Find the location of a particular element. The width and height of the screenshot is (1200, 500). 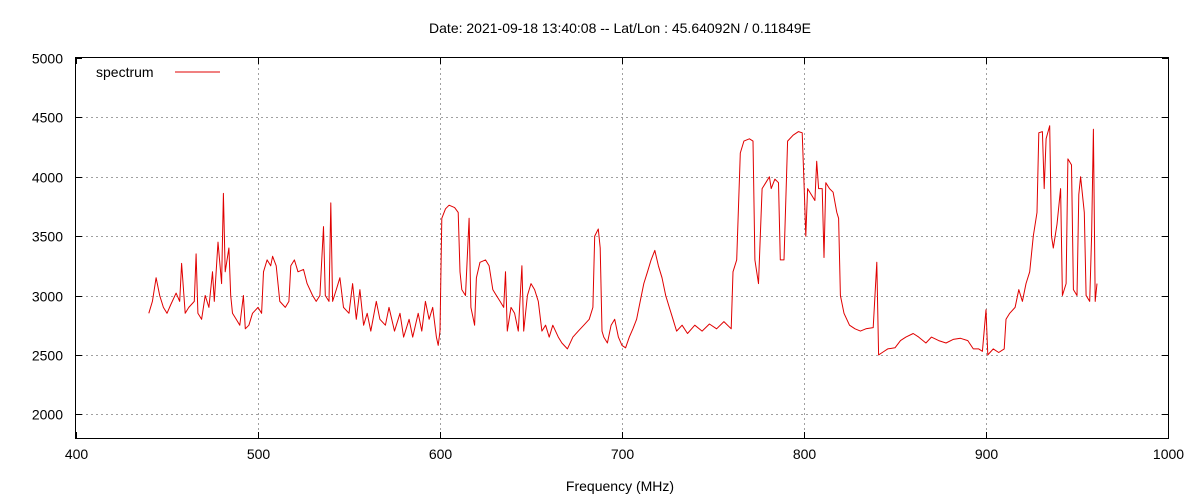

y-tick-label: 2500 is located at coordinates (47, 356).